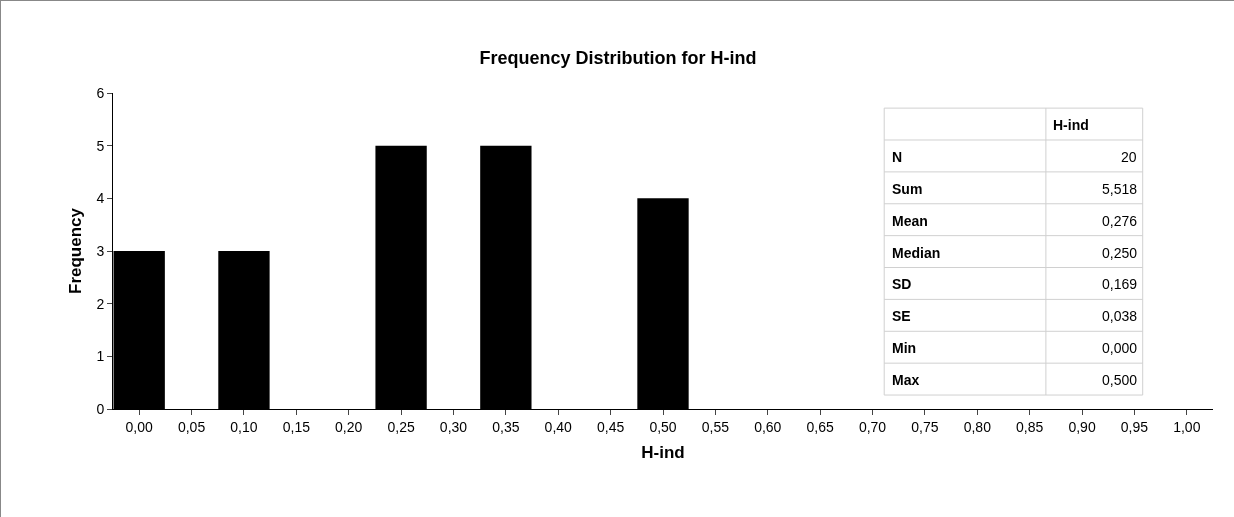 The height and width of the screenshot is (517, 1234). What do you see at coordinates (925, 426) in the screenshot?
I see `x-tick-label: 0,75` at bounding box center [925, 426].